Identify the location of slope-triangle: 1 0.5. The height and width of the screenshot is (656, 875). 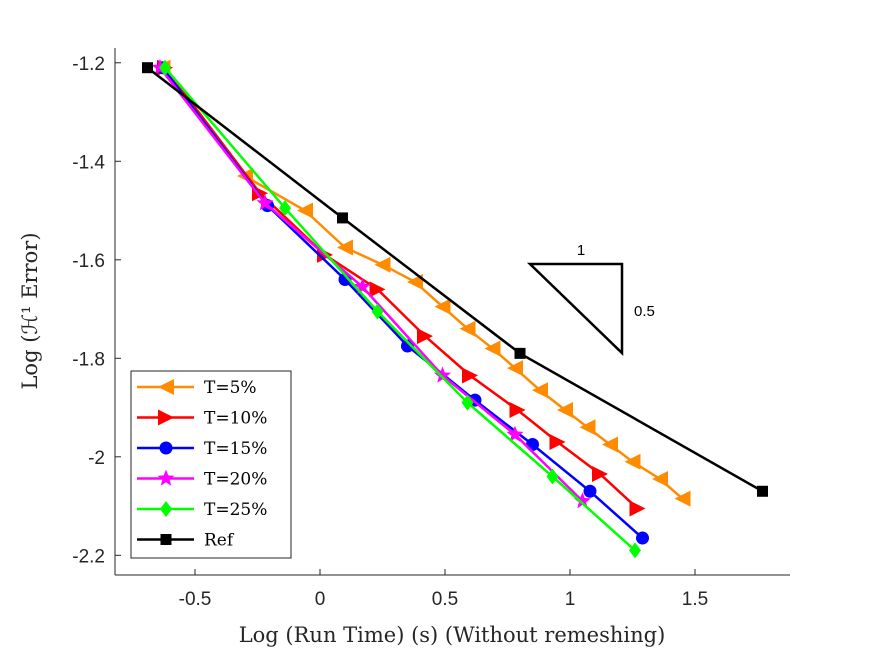
(590, 299).